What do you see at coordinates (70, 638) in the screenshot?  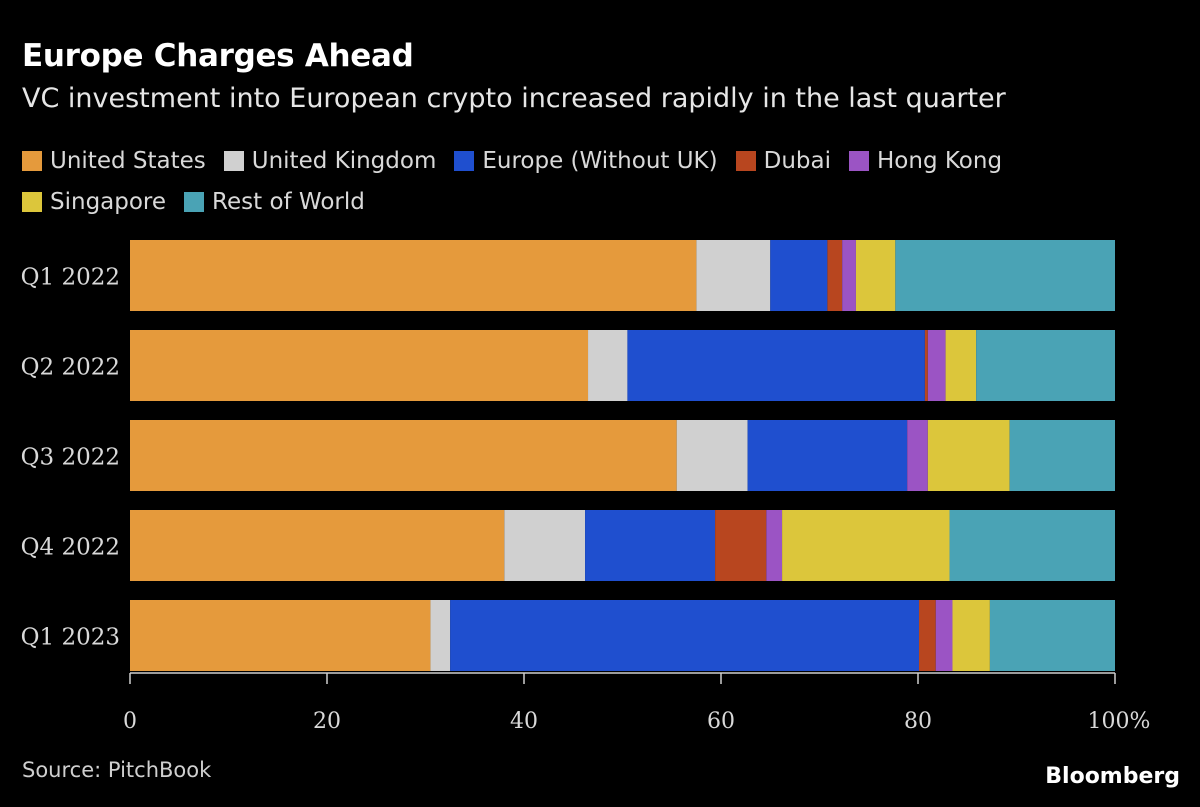 I see `category-label: Q1 2023` at bounding box center [70, 638].